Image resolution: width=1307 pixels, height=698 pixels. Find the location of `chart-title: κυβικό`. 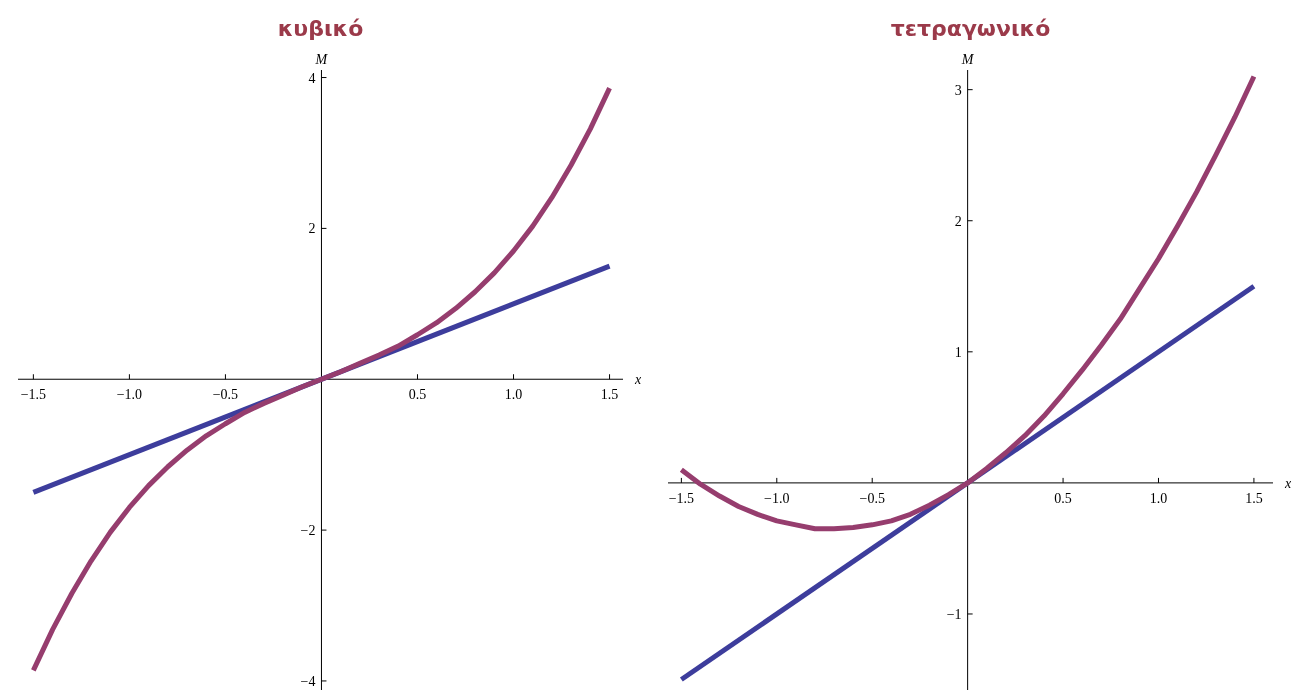

chart-title: κυβικό is located at coordinates (320, 28).